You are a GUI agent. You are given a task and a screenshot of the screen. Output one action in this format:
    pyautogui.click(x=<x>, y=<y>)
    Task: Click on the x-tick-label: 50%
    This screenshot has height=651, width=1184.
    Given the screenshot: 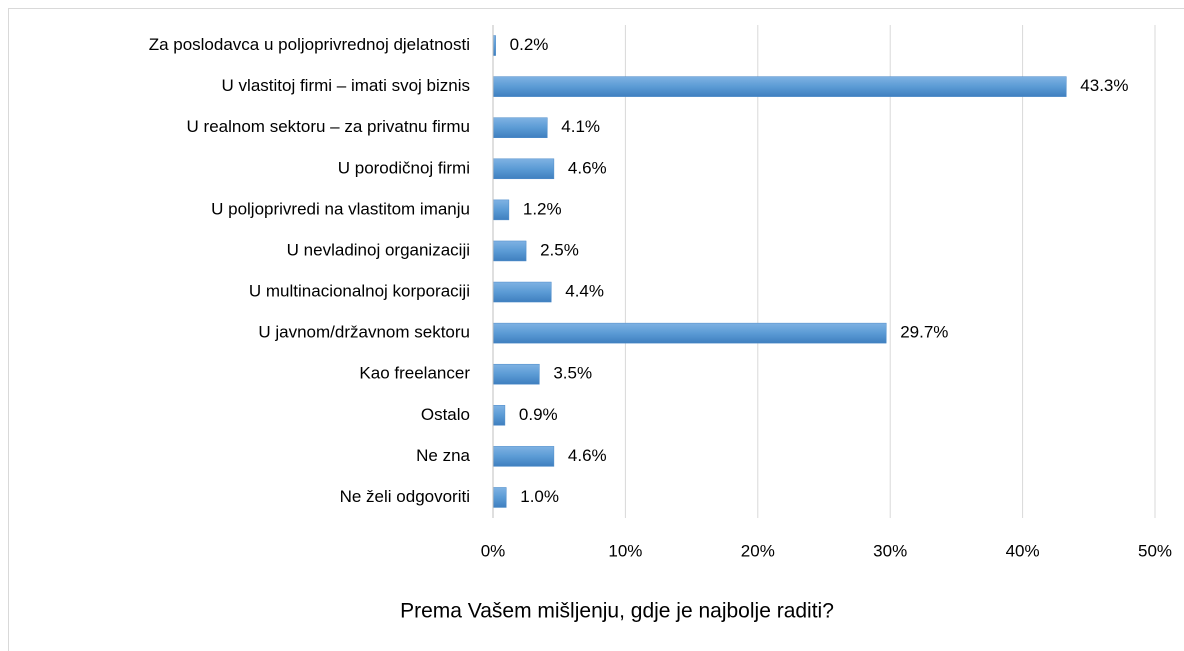 What is the action you would take?
    pyautogui.click(x=1155, y=550)
    